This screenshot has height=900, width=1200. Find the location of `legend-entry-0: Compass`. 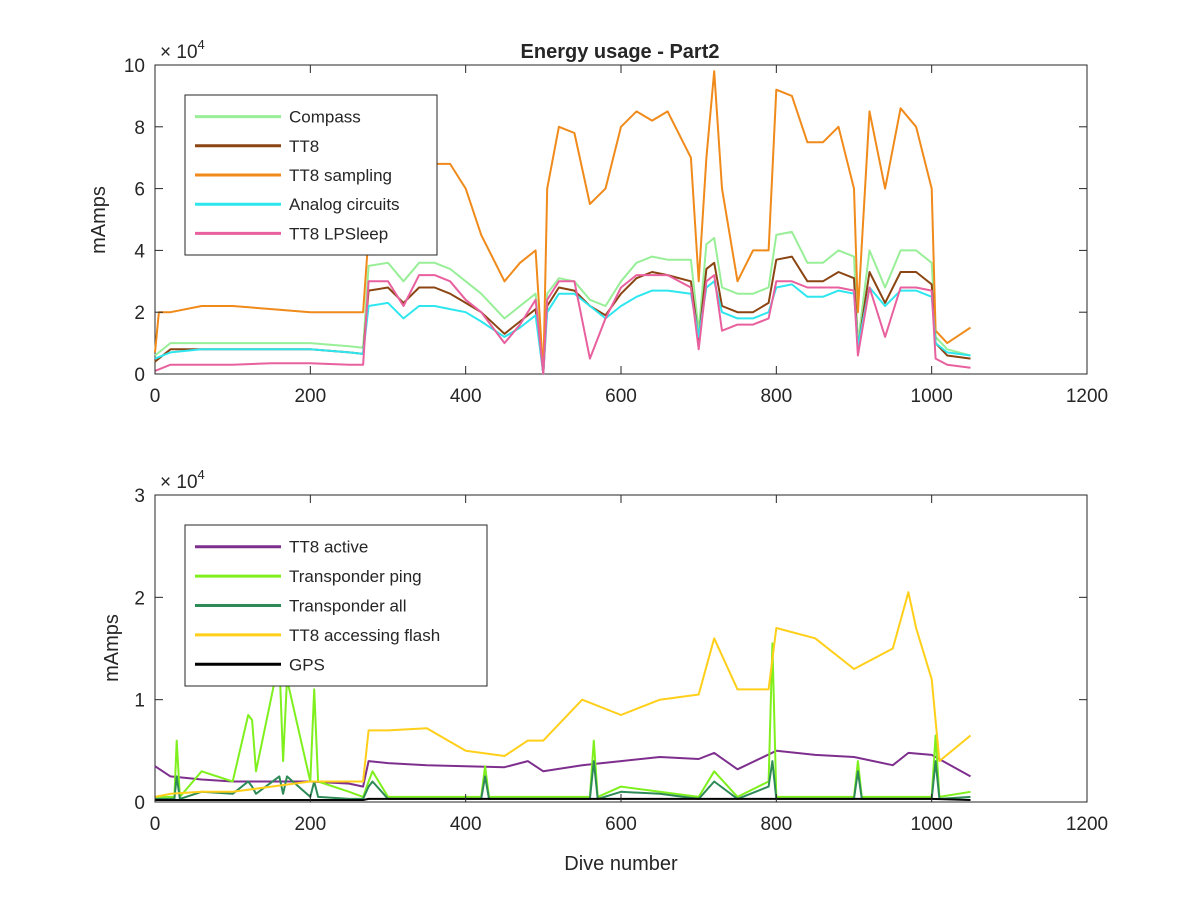

legend-entry-0: Compass is located at coordinates (325, 117).